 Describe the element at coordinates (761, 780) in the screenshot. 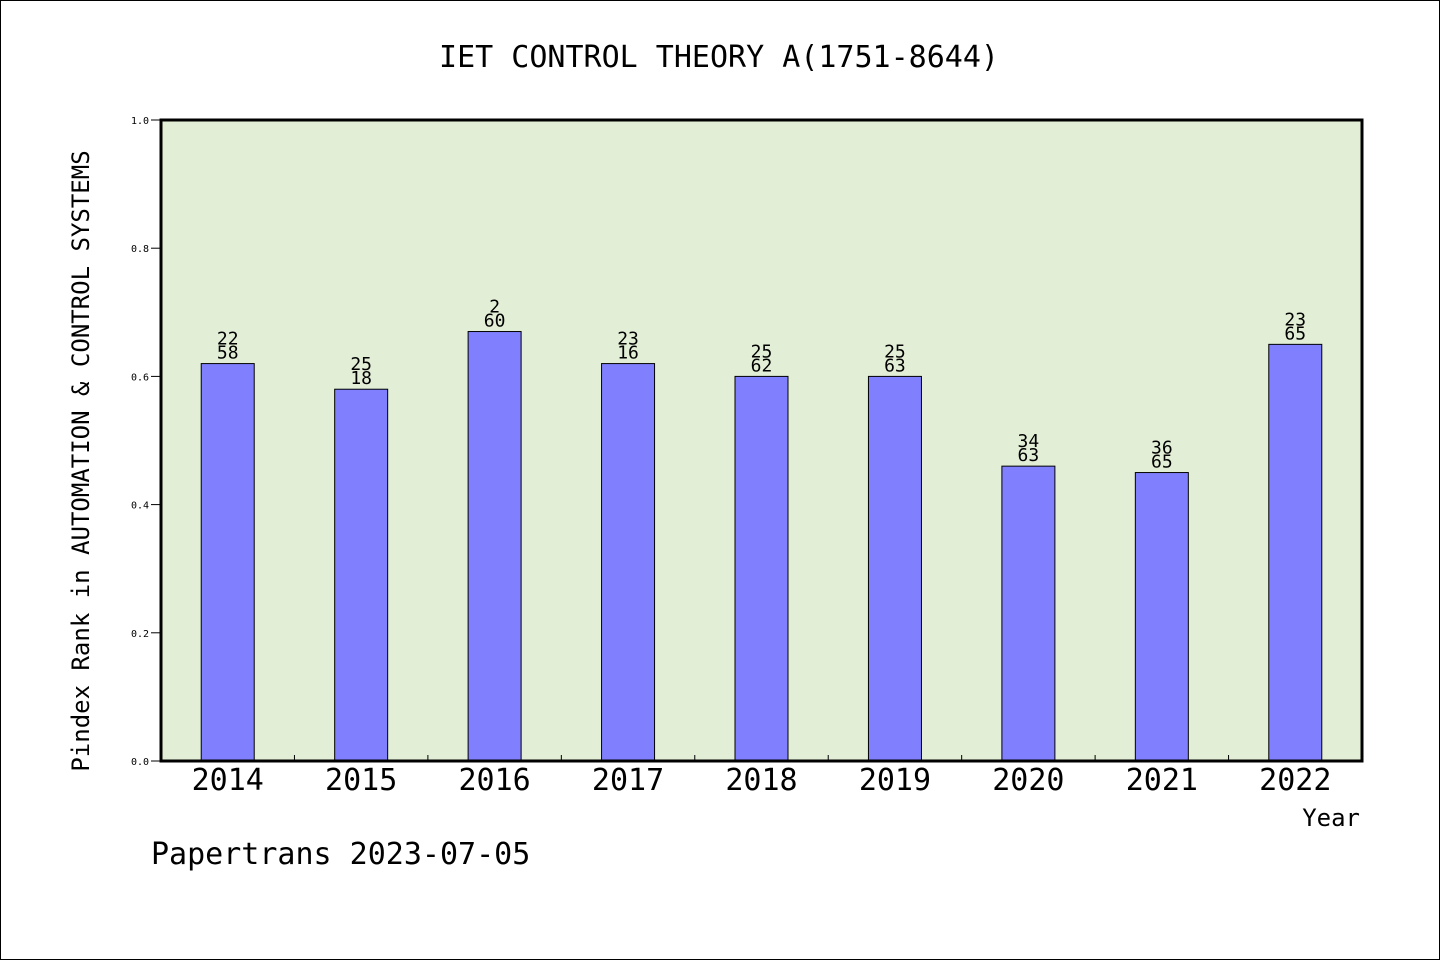

I see `x-tick-label-2018: 2018` at that location.